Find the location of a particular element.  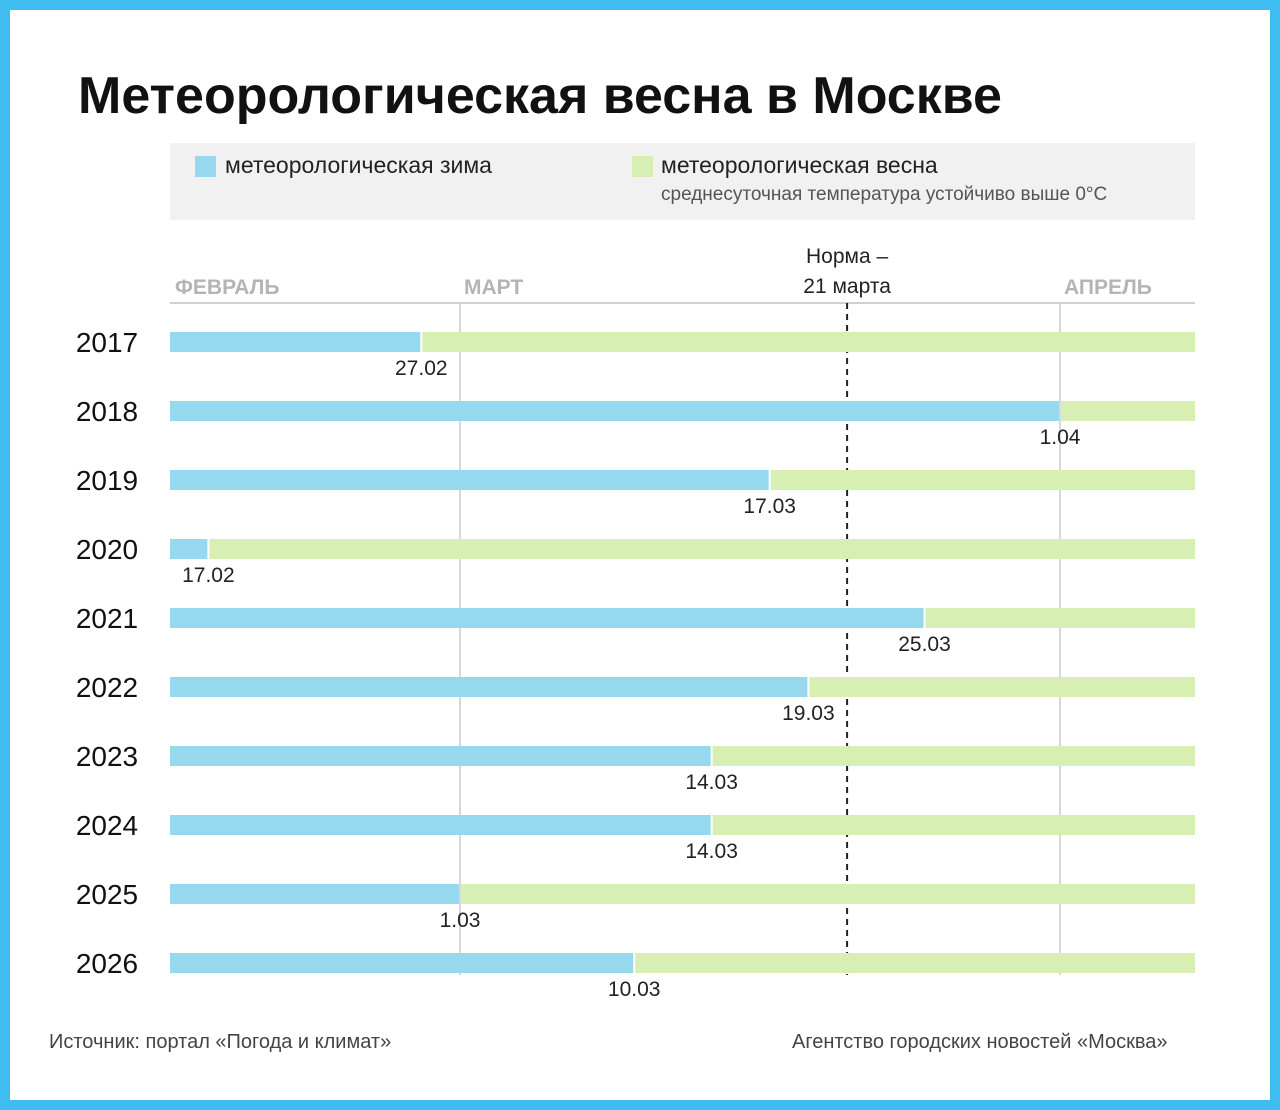

date-label-2021: 25.03 is located at coordinates (924, 644).